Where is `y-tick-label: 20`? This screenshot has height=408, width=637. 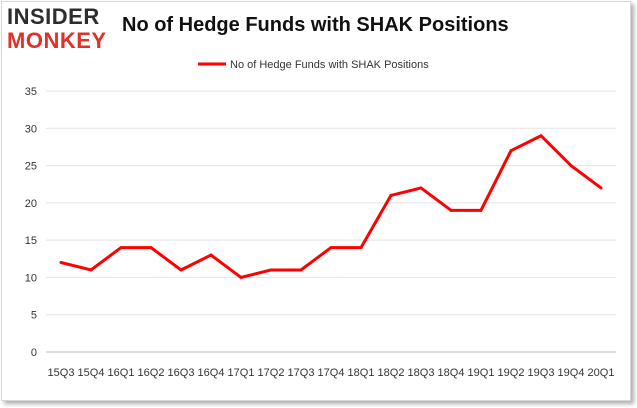 y-tick-label: 20 is located at coordinates (31, 204).